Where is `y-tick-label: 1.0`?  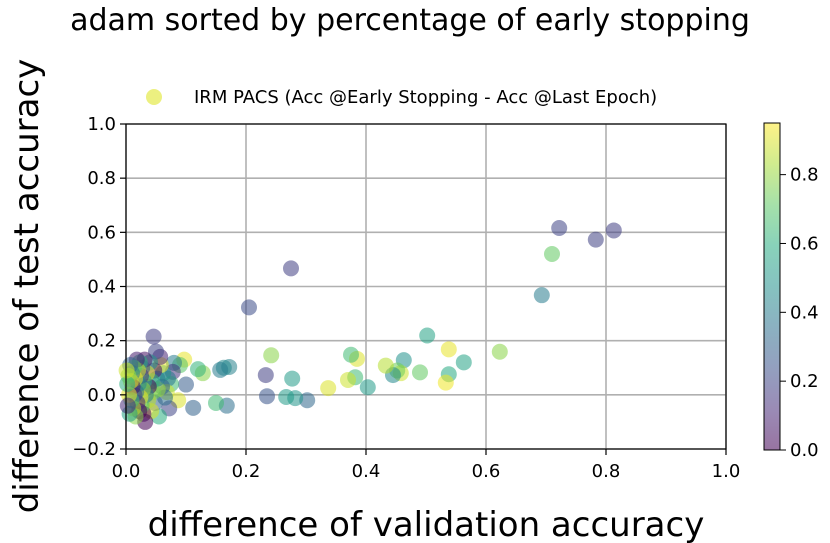 y-tick-label: 1.0 is located at coordinates (101, 124).